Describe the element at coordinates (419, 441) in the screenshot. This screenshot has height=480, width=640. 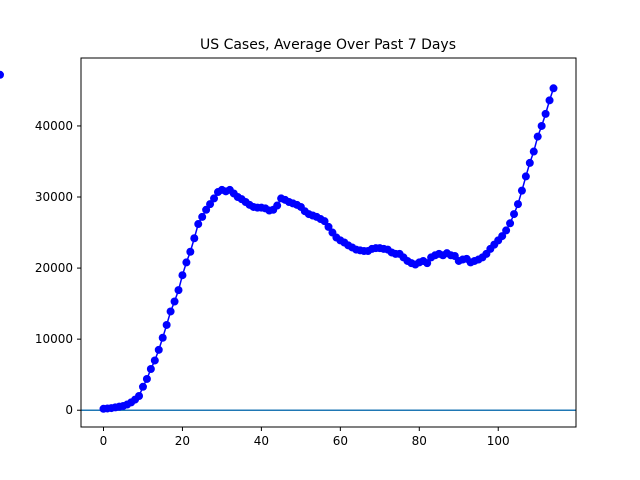
I see `x-tick-label: 80` at that location.